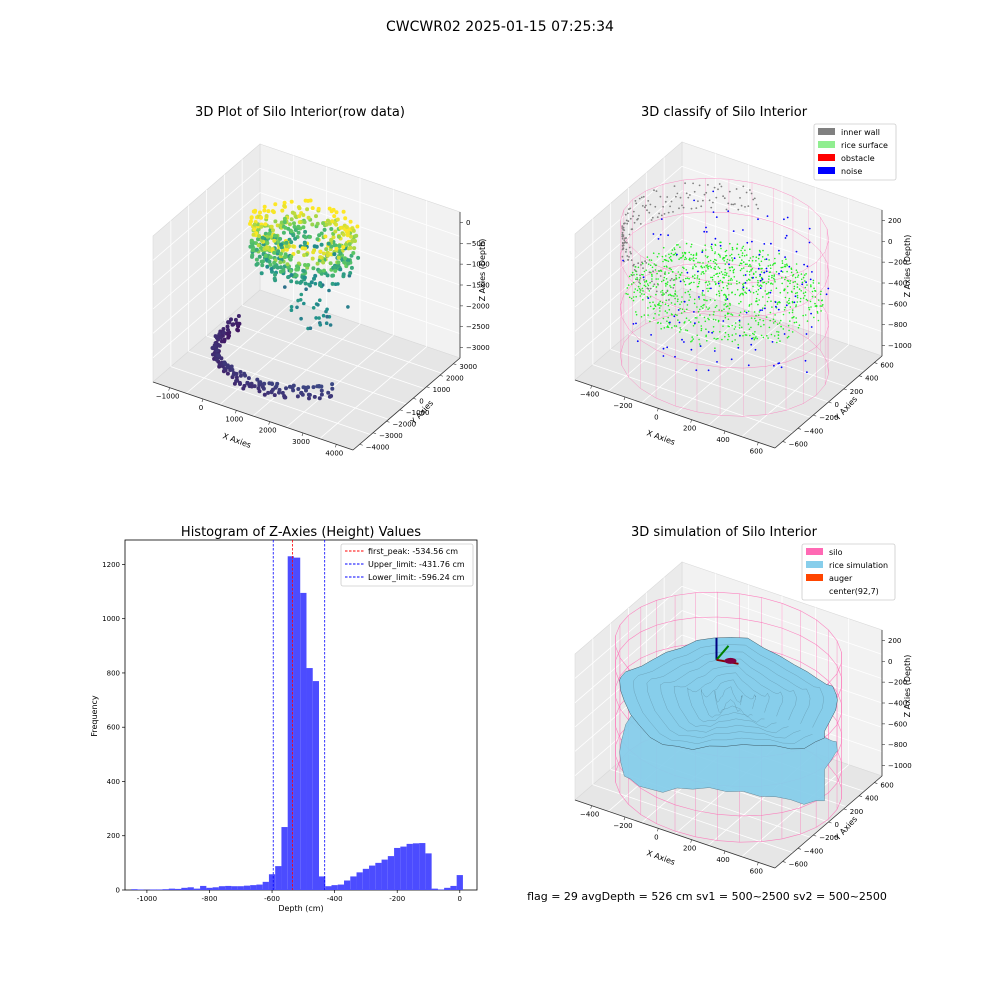 The image size is (1000, 1000). What do you see at coordinates (442, 390) in the screenshot?
I see `y-tick-label: 1000` at bounding box center [442, 390].